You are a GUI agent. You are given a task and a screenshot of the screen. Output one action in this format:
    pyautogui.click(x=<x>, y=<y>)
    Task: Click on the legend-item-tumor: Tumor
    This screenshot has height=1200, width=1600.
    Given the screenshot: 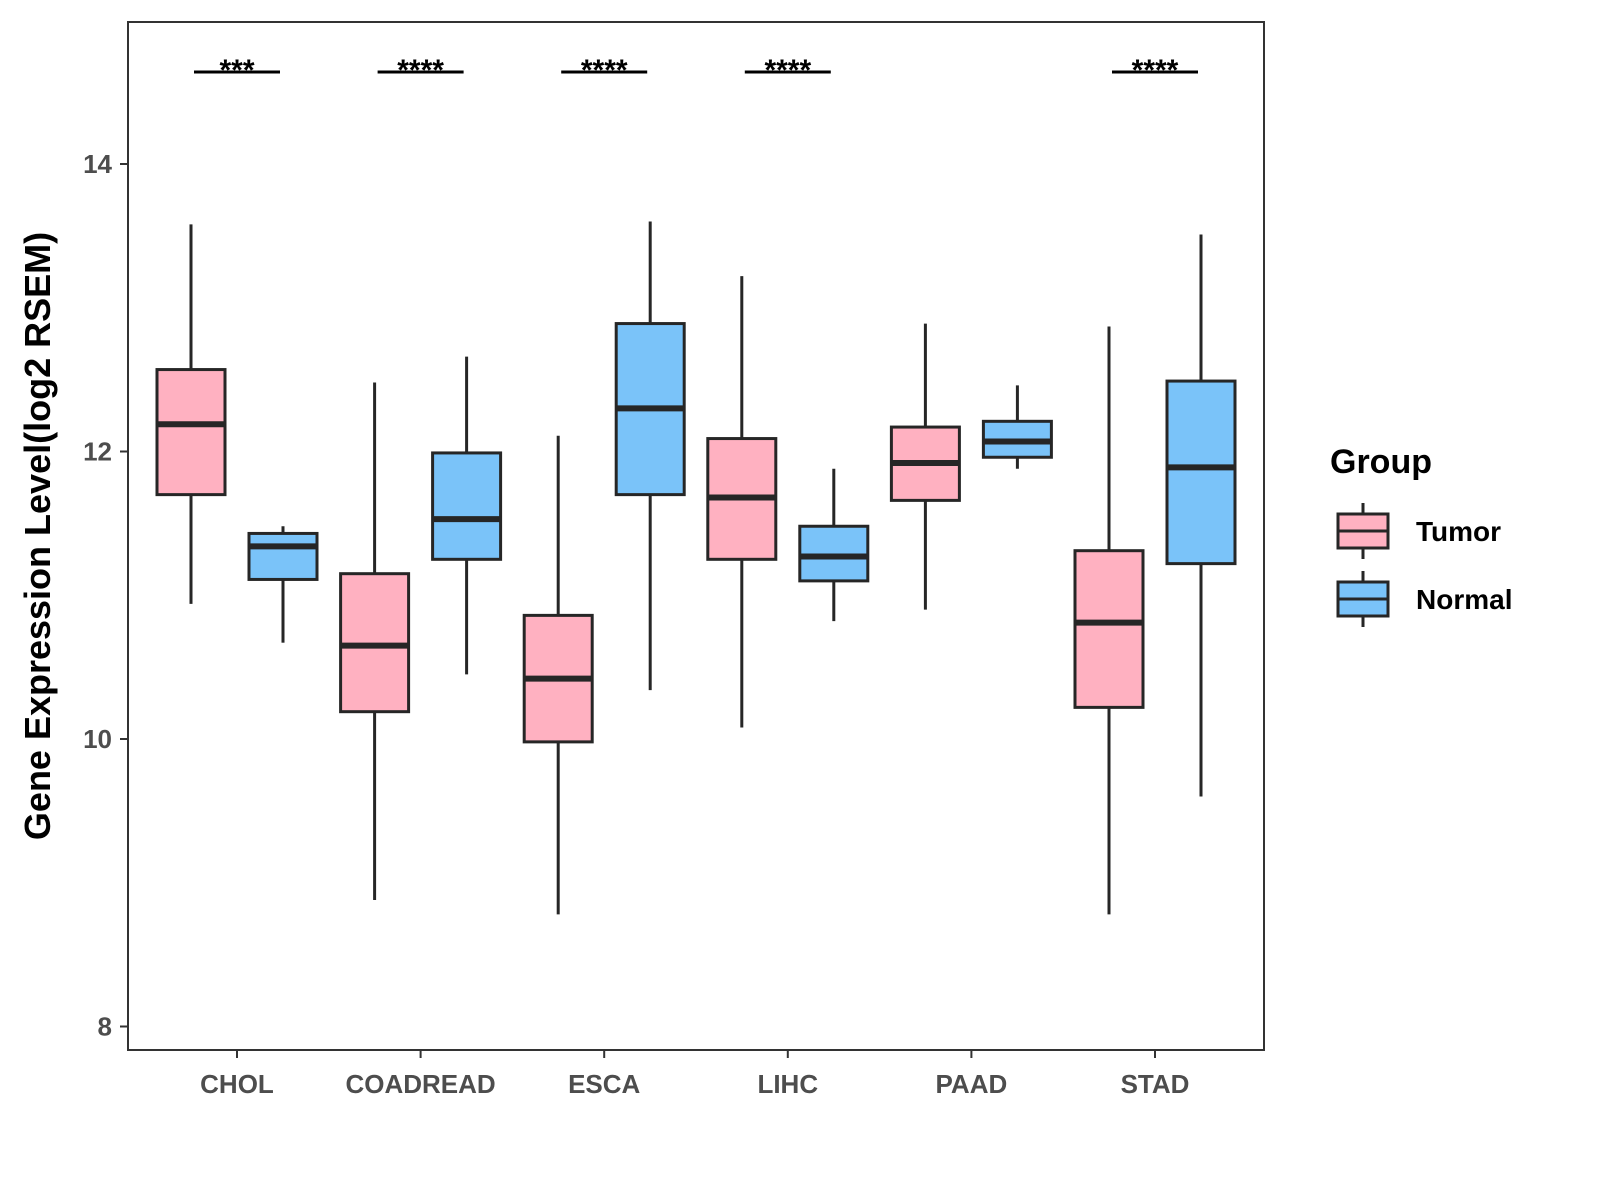 What is the action you would take?
    pyautogui.click(x=1418, y=531)
    